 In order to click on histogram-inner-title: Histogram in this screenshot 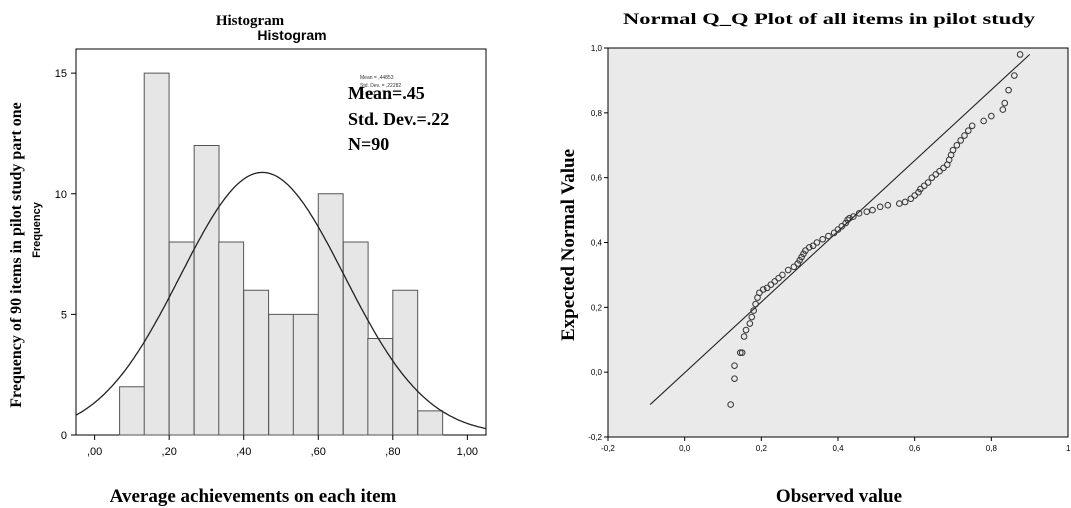, I will do `click(291, 35)`.